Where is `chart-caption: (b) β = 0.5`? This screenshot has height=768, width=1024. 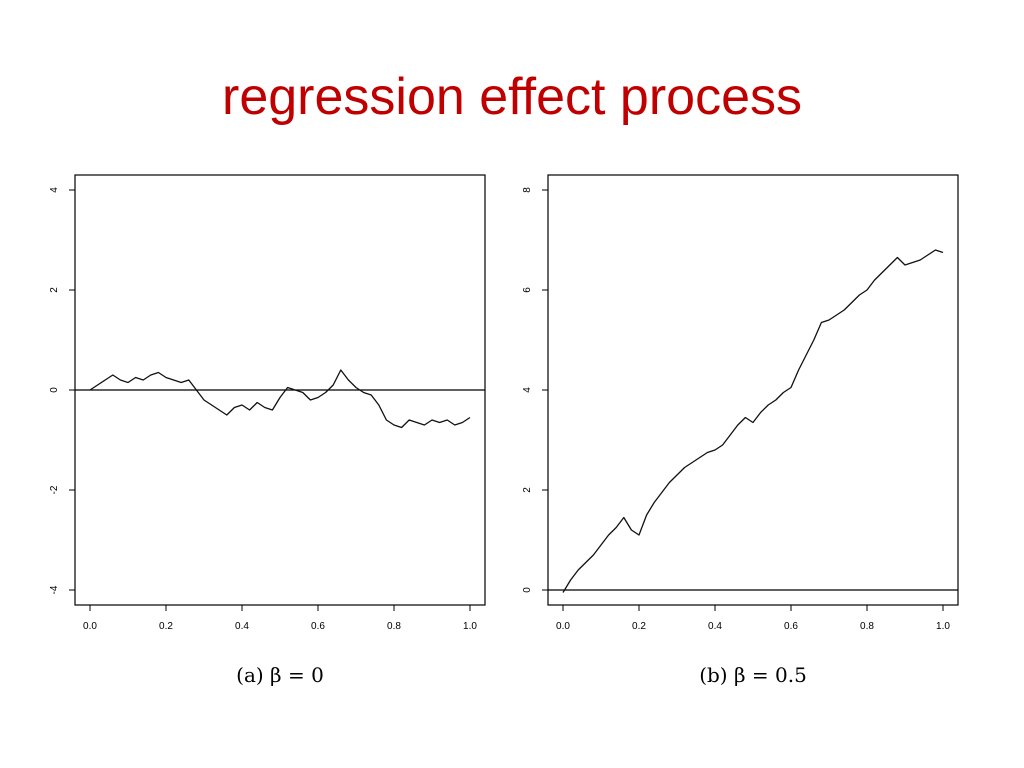
chart-caption: (b) β = 0.5 is located at coordinates (753, 675).